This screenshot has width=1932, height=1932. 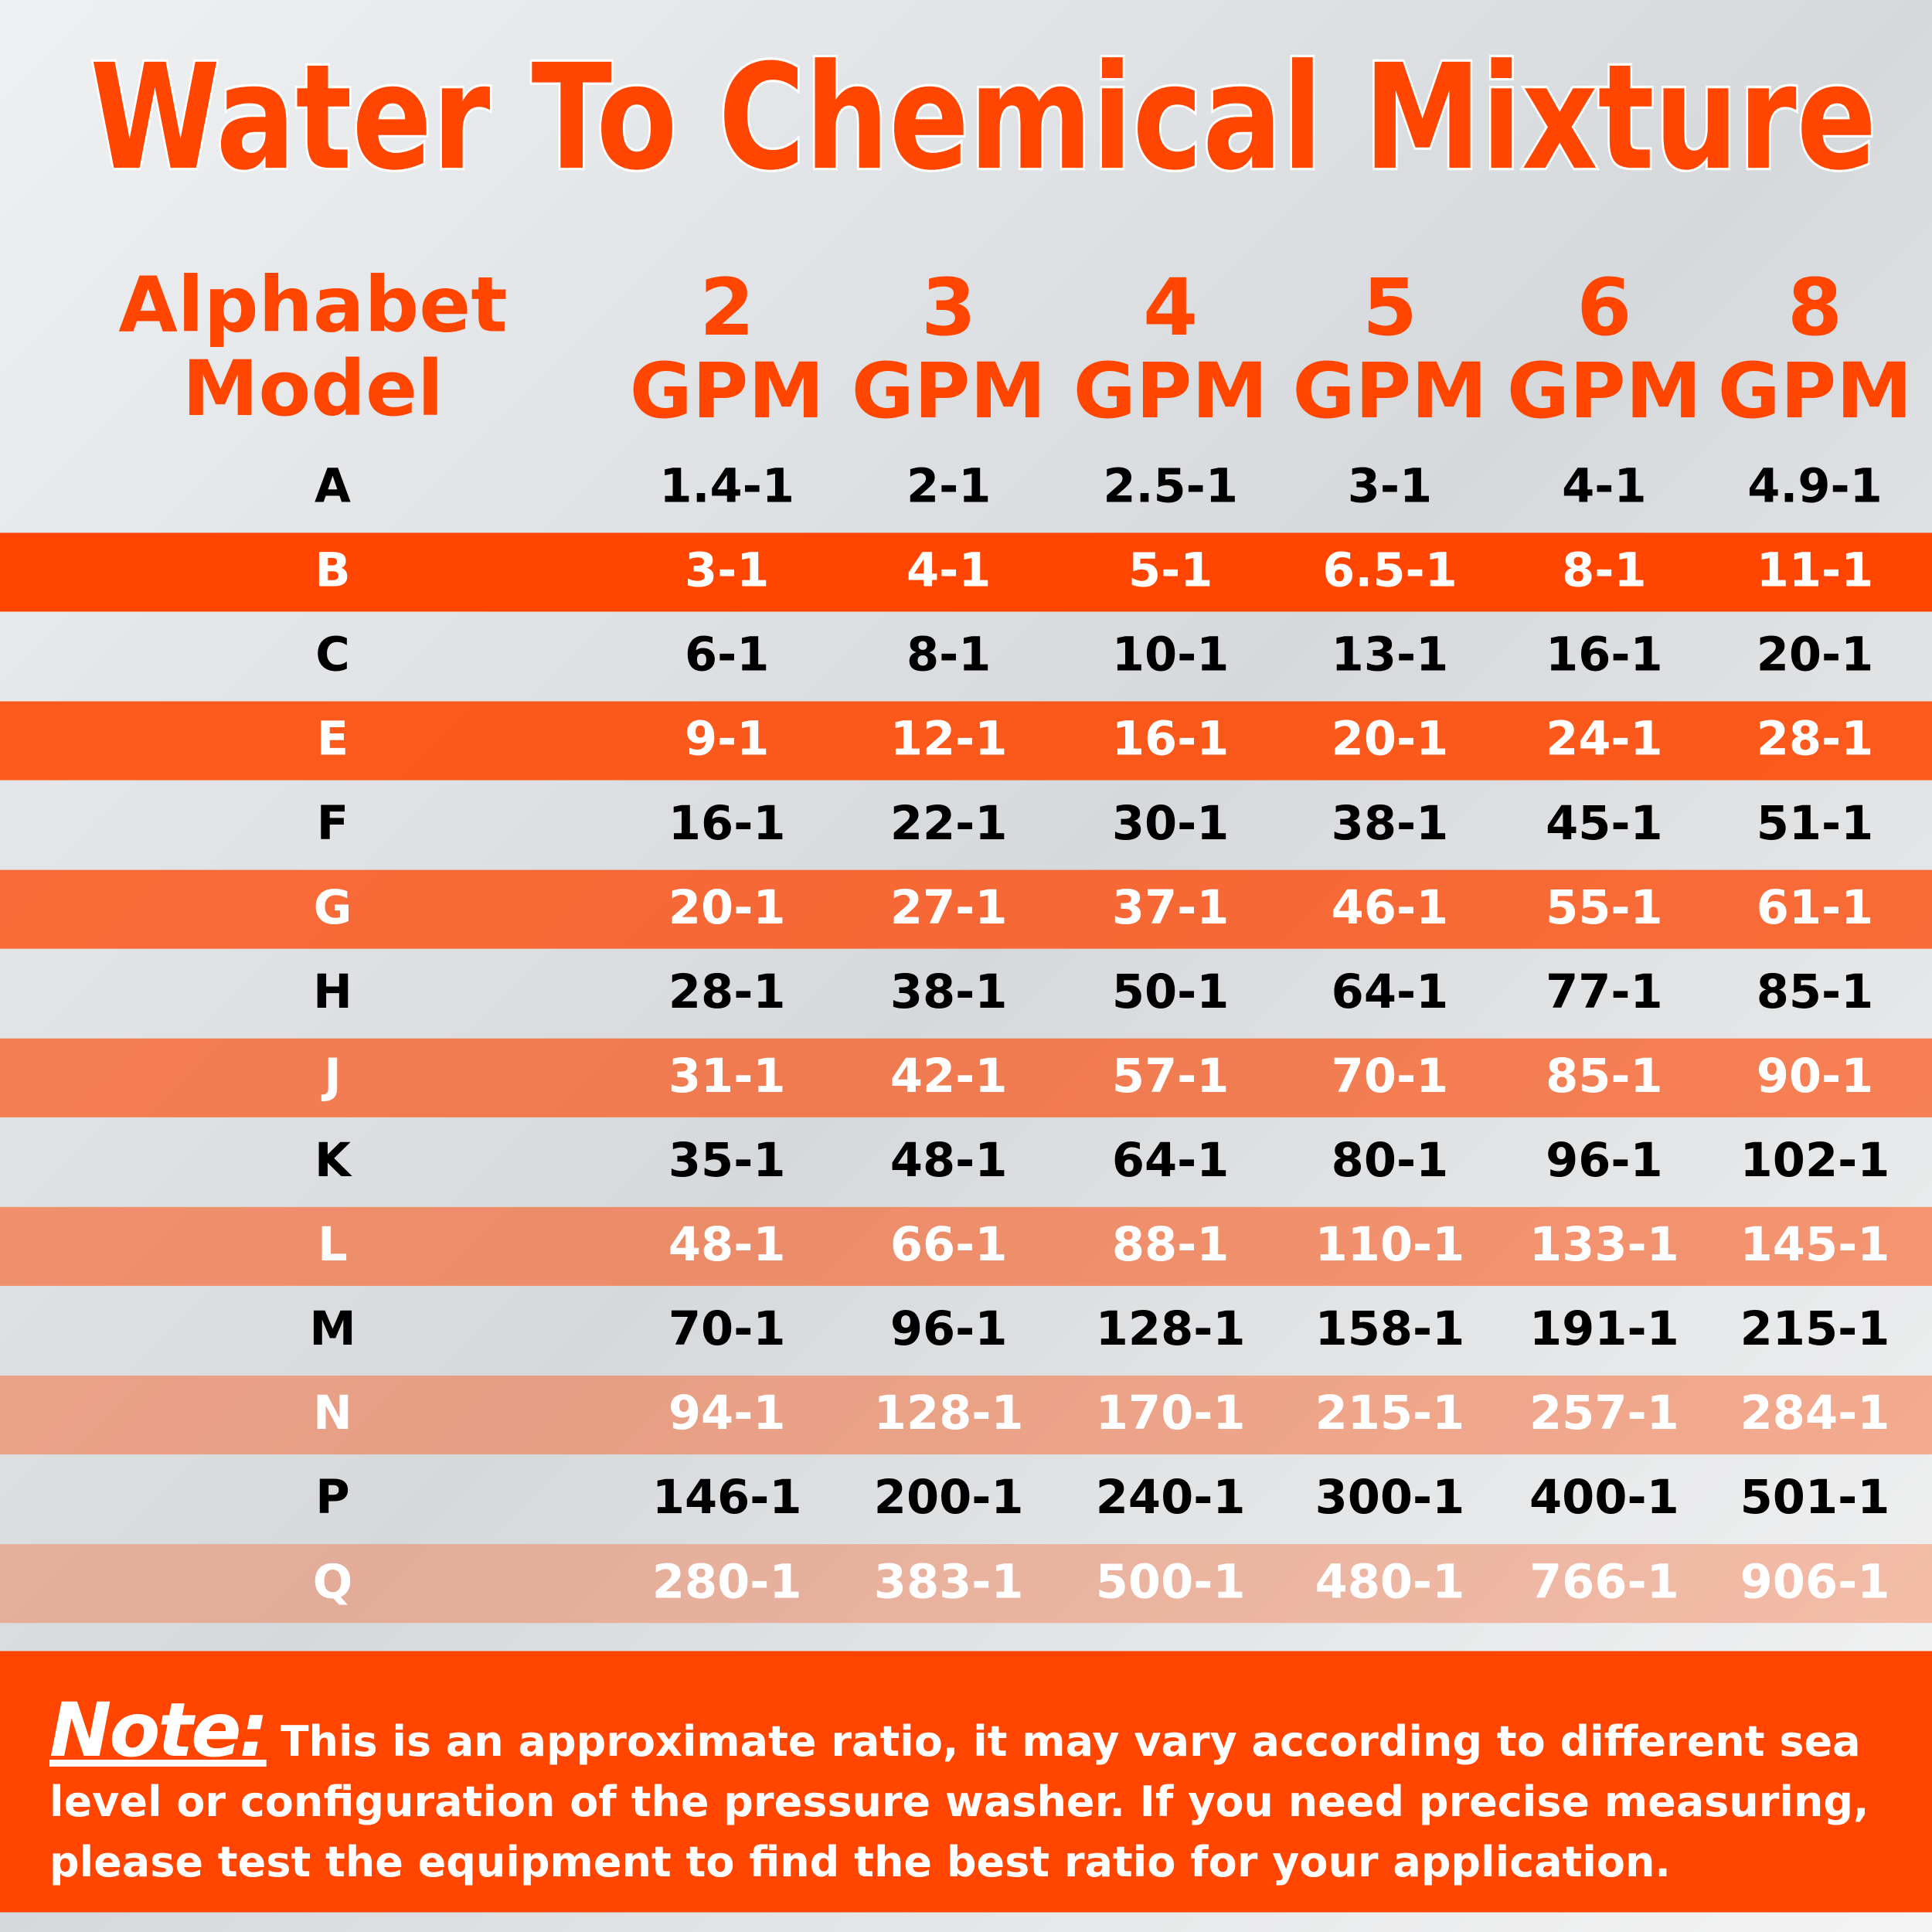 I want to click on cell: 77-1, so click(x=1604, y=992).